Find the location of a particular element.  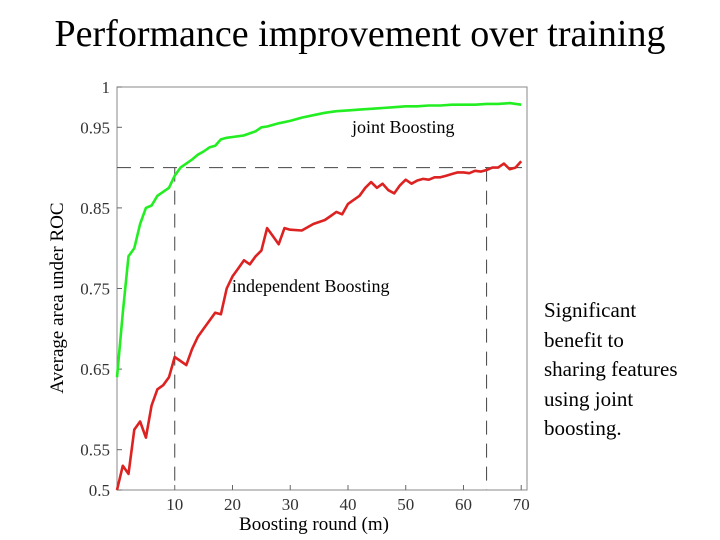

y-tick-label: 0.65 is located at coordinates (95, 369).